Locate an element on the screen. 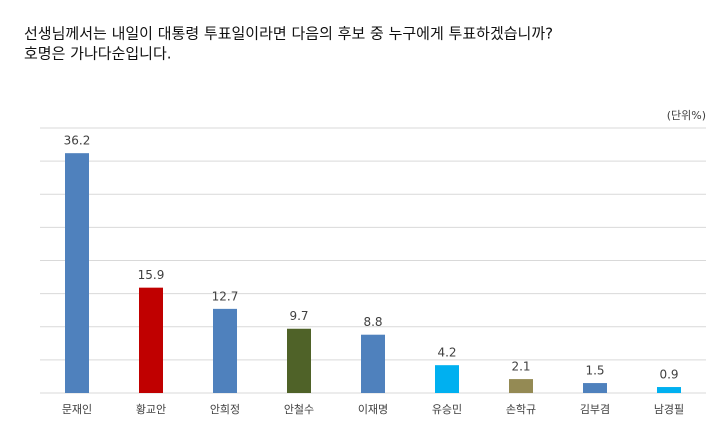 The height and width of the screenshot is (427, 727). value-label: 0.9 is located at coordinates (668, 375).